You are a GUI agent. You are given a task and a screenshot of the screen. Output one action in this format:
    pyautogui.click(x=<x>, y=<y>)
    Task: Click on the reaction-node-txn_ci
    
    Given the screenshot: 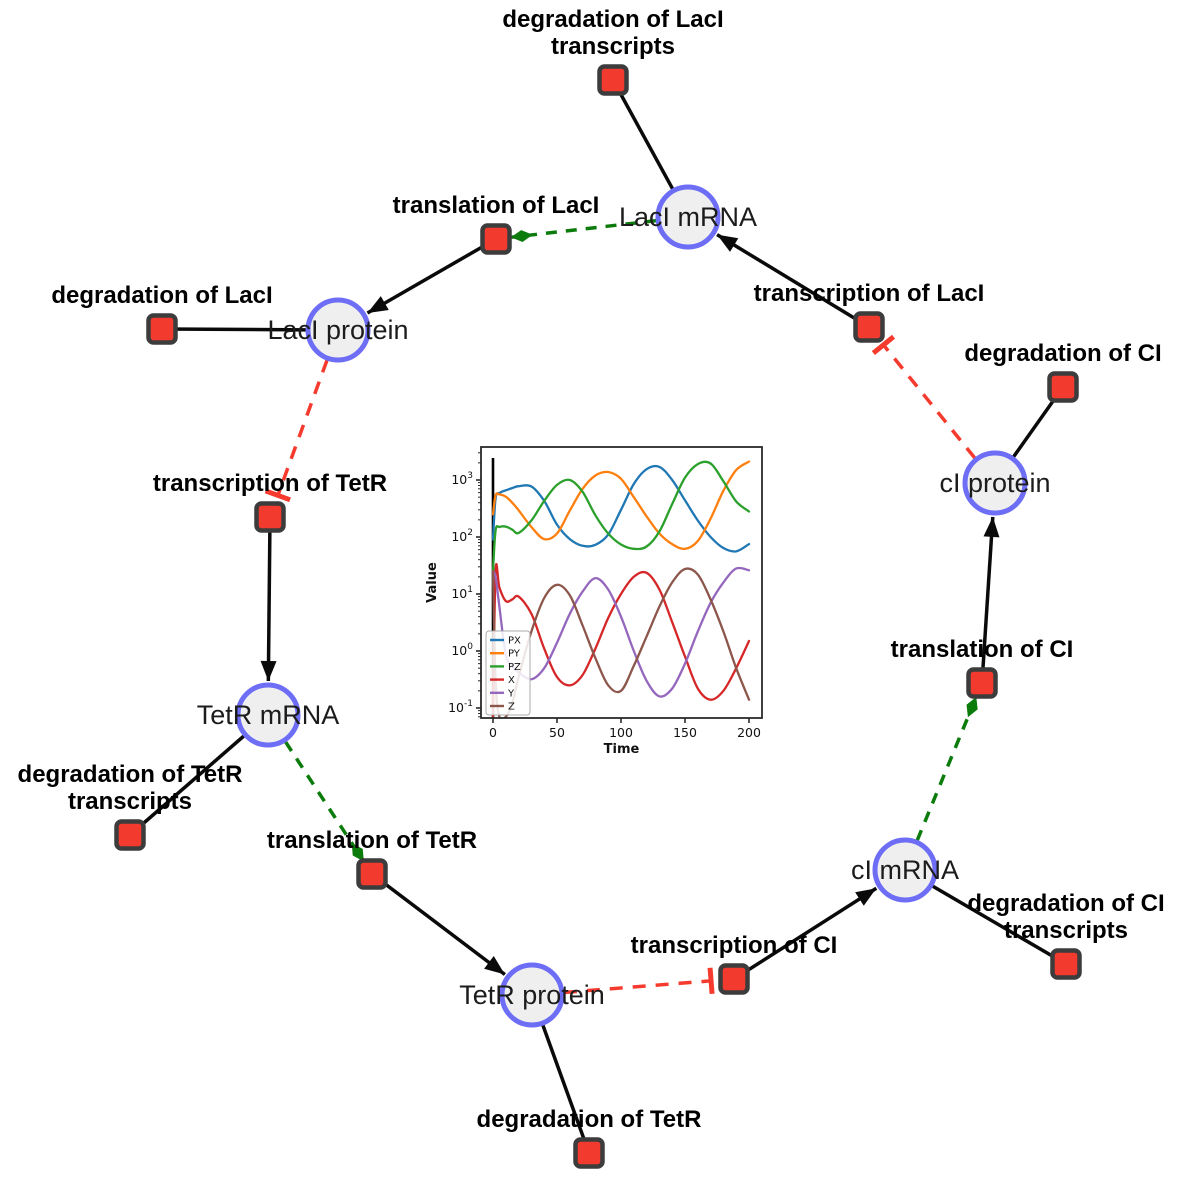 What is the action you would take?
    pyautogui.click(x=734, y=979)
    